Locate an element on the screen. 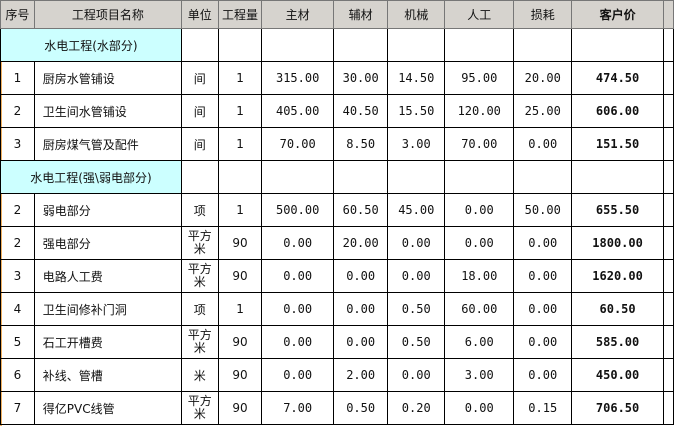  cell-machinery: 15.50 is located at coordinates (416, 111).